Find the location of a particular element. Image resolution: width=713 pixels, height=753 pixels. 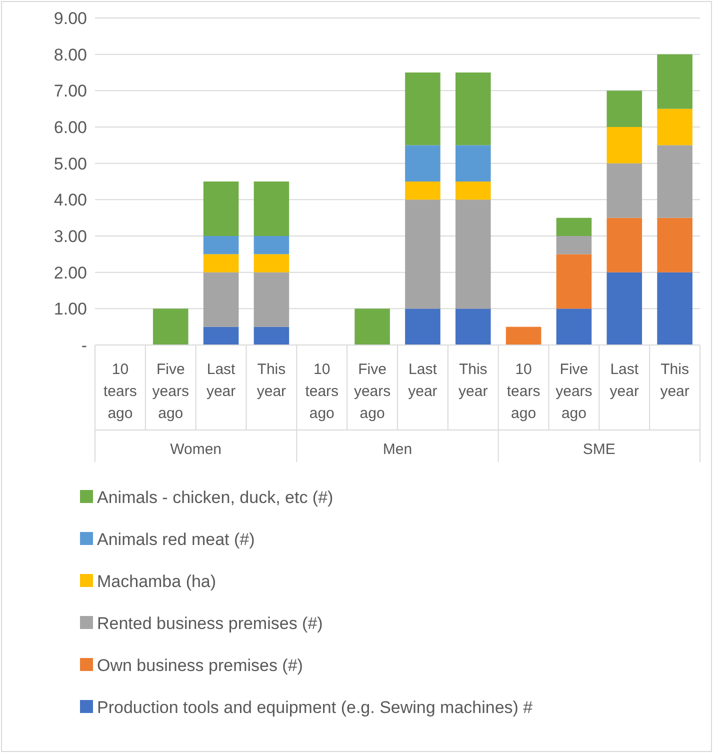

text: Men is located at coordinates (397, 449).